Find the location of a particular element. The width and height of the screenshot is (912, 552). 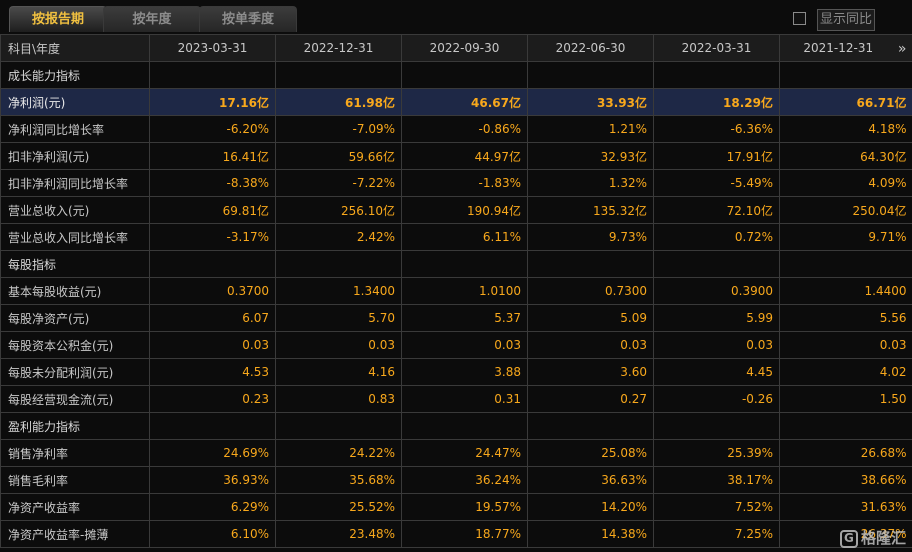

tab-by-year: 按年度 is located at coordinates (152, 19).